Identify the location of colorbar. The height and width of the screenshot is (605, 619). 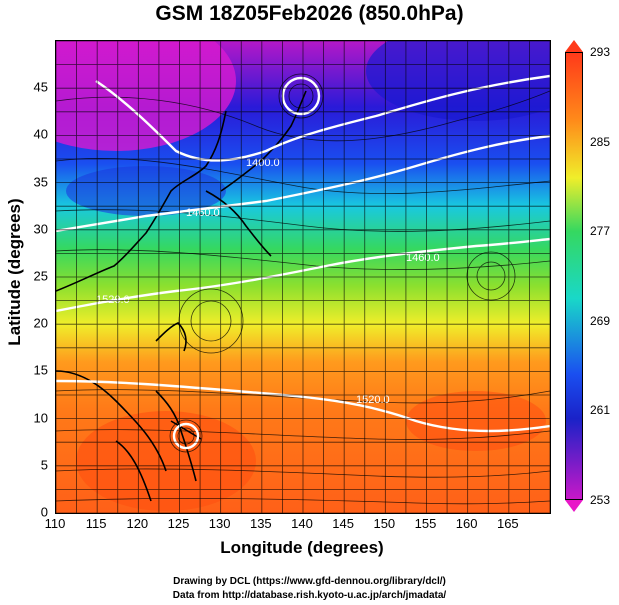
(574, 276).